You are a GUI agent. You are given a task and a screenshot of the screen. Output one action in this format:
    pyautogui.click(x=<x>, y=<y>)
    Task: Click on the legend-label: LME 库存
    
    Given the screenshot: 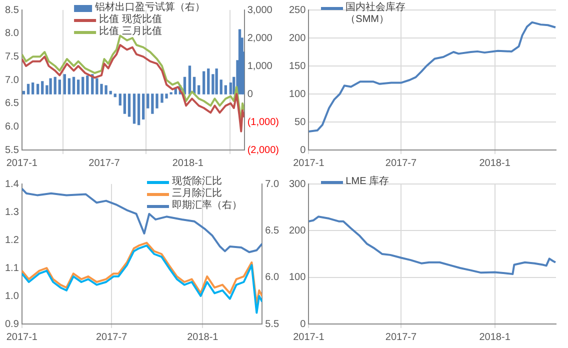 What is the action you would take?
    pyautogui.click(x=368, y=182)
    